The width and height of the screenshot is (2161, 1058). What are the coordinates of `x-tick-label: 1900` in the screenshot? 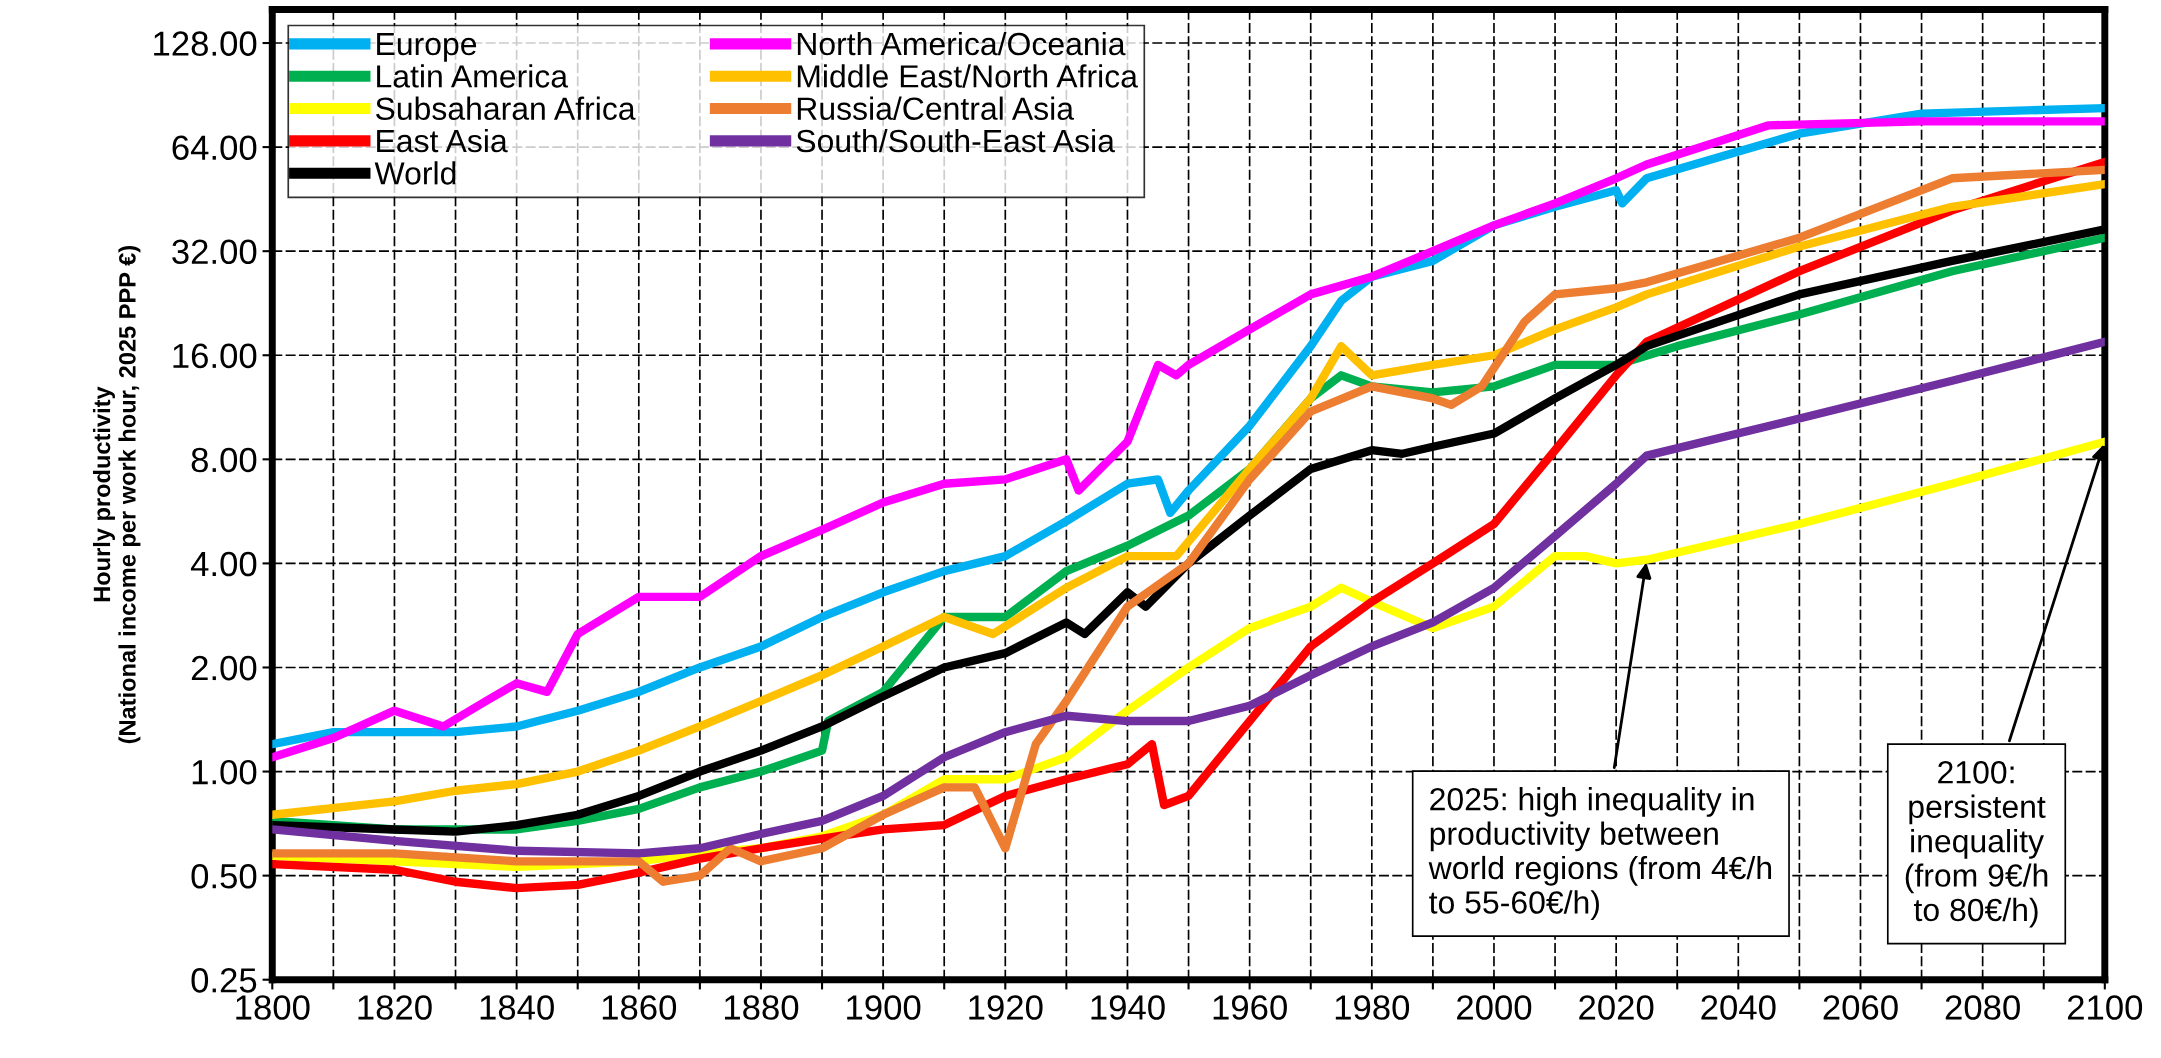 It's located at (884, 1007).